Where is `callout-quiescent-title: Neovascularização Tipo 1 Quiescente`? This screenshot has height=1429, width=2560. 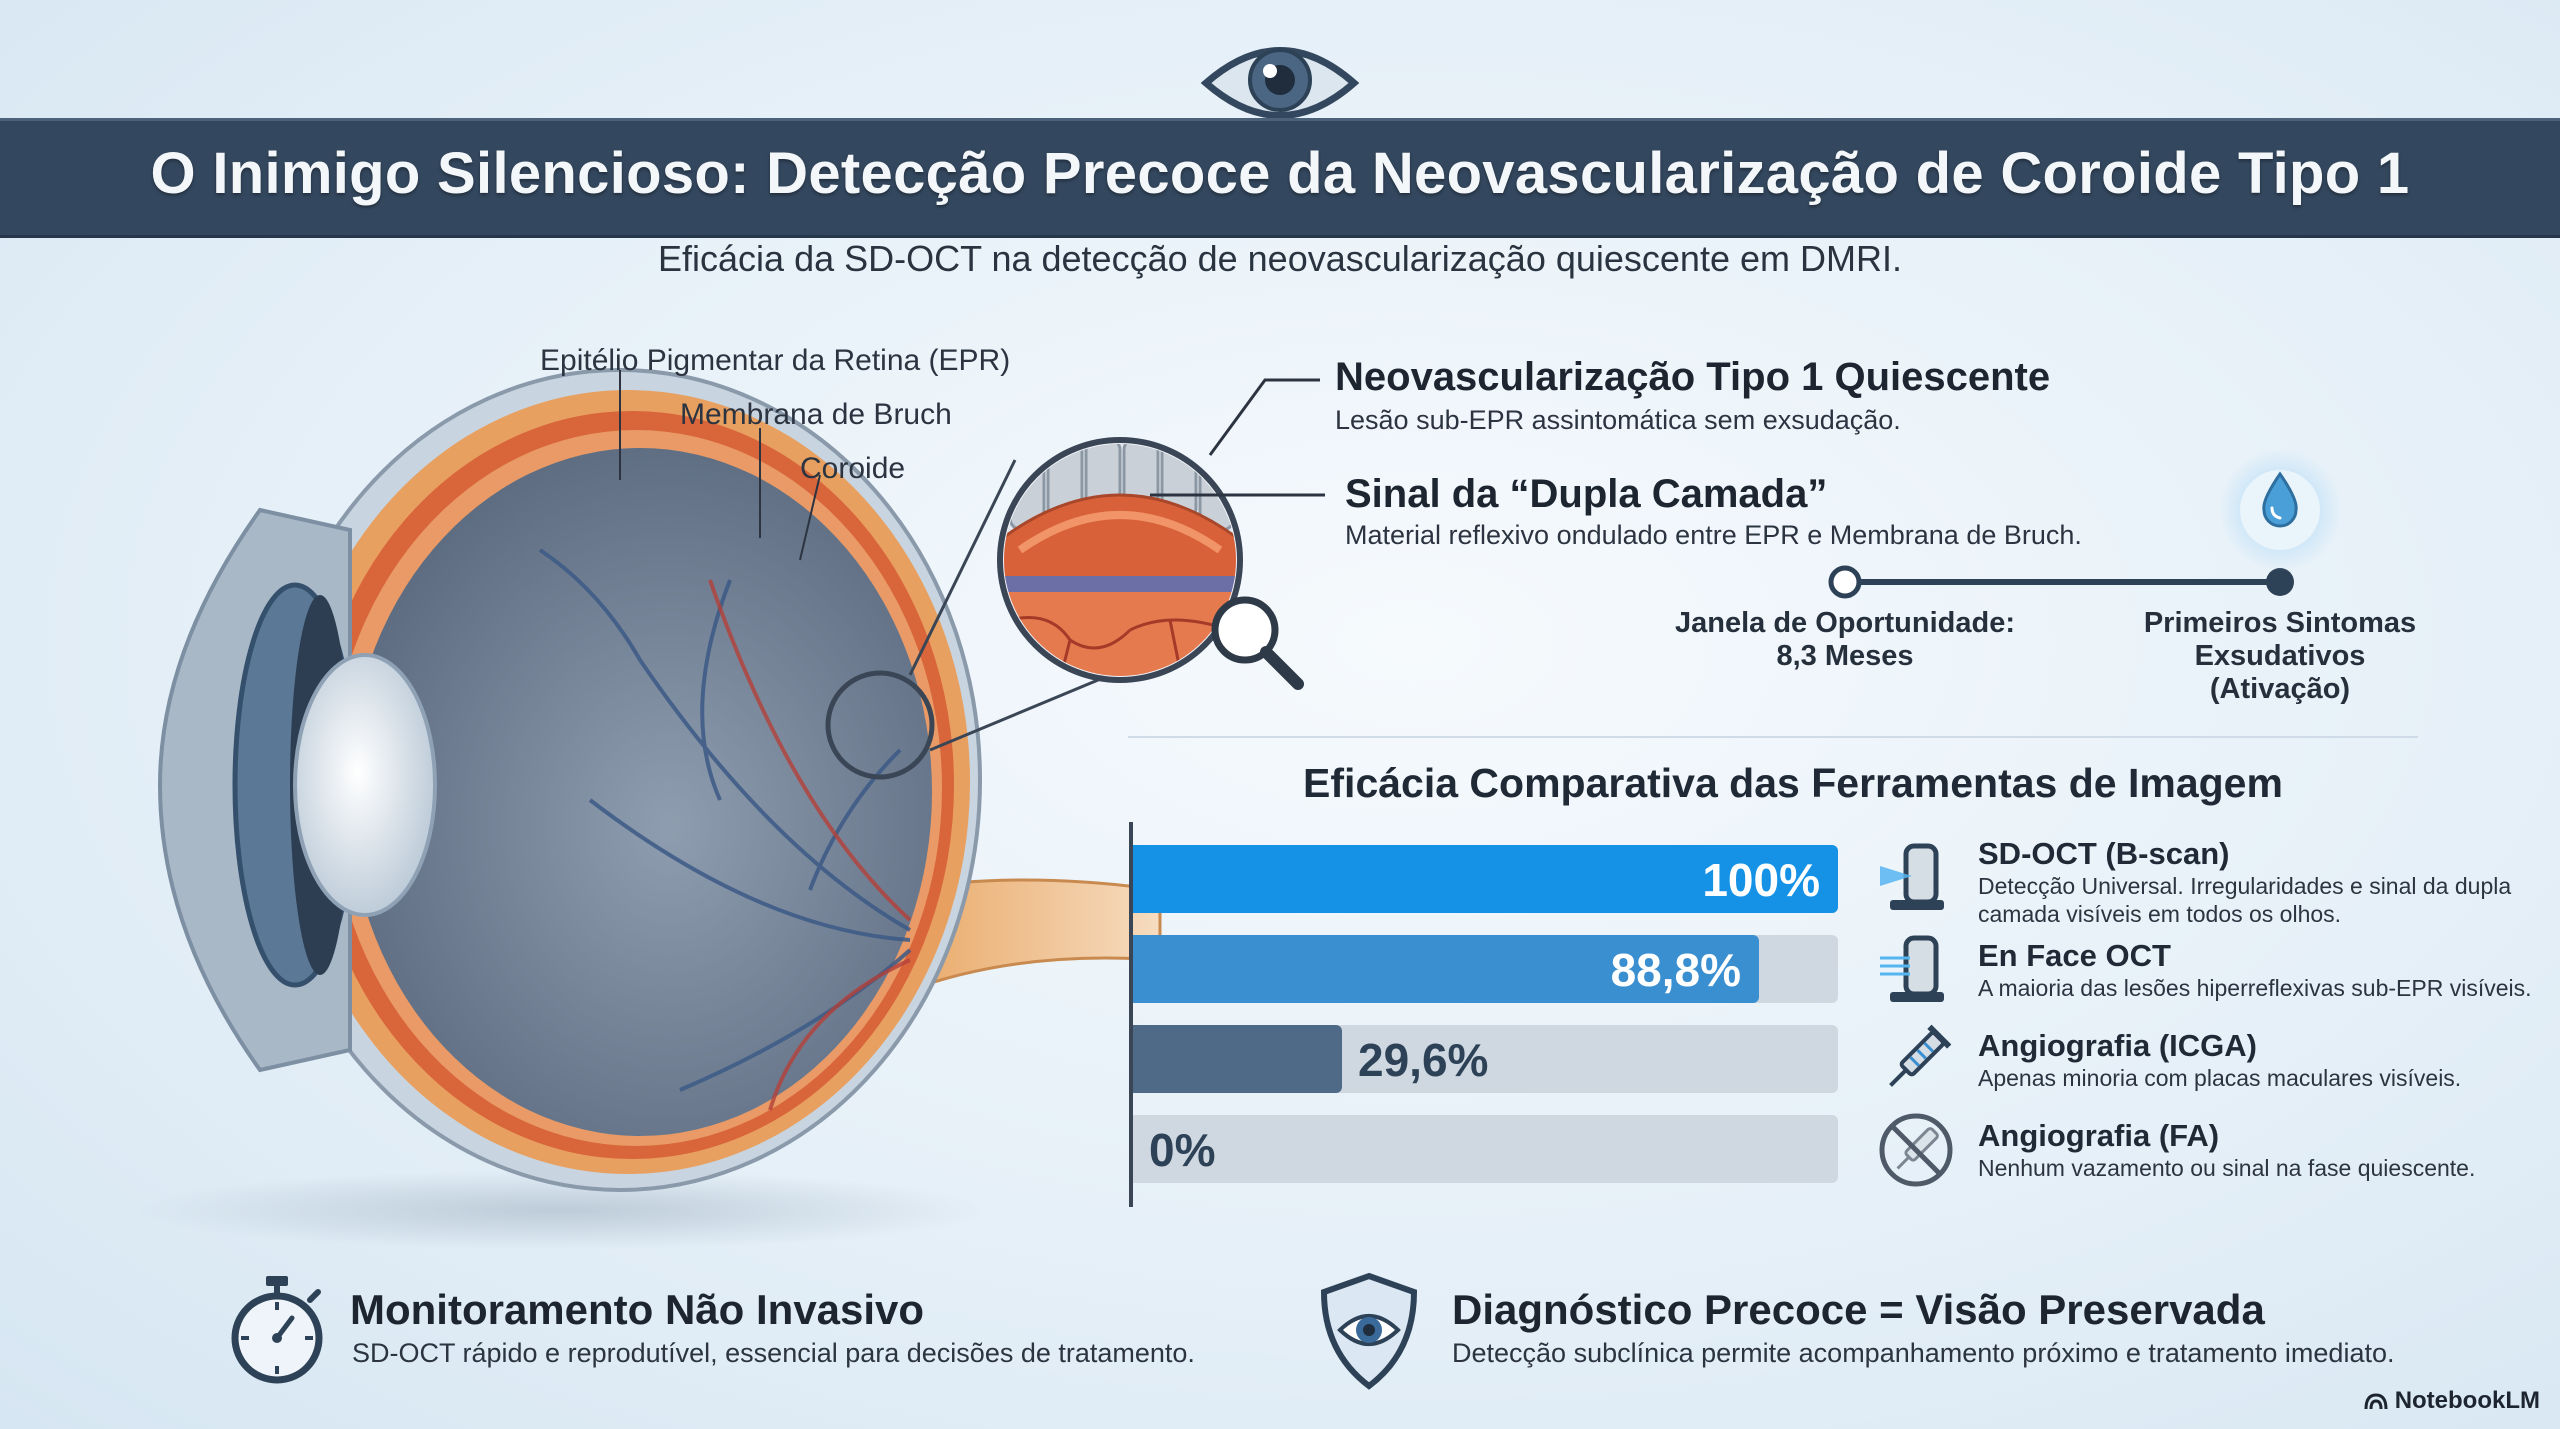 callout-quiescent-title: Neovascularização Tipo 1 Quiescente is located at coordinates (1693, 377).